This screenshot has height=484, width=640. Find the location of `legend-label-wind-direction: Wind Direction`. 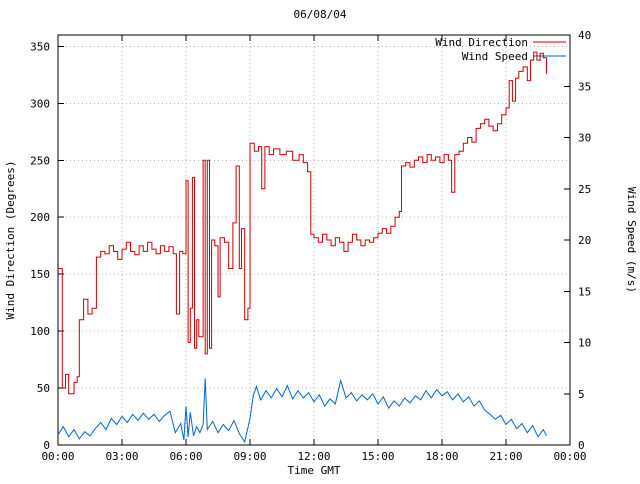

legend-label-wind-direction: Wind Direction is located at coordinates (481, 42).